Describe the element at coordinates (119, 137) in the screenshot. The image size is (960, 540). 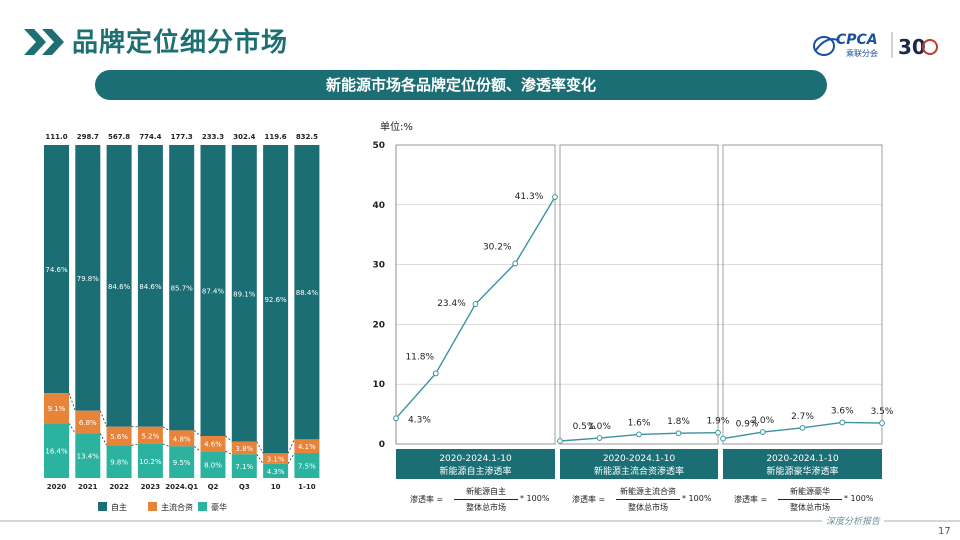
I see `total-label: 567.8` at that location.